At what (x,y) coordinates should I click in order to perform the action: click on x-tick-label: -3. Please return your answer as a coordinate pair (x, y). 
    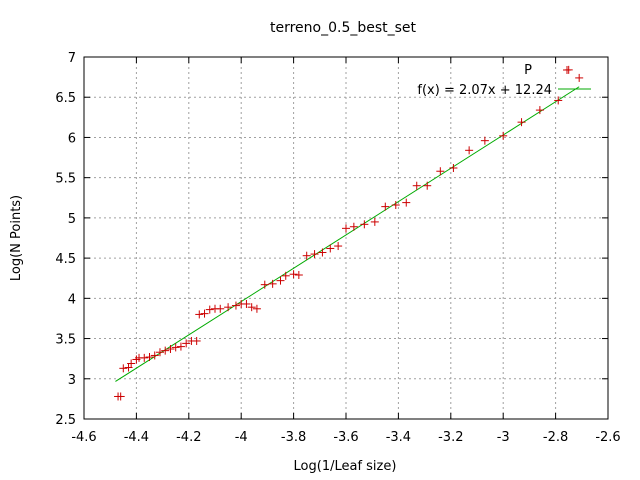
    Looking at the image, I should click on (503, 437).